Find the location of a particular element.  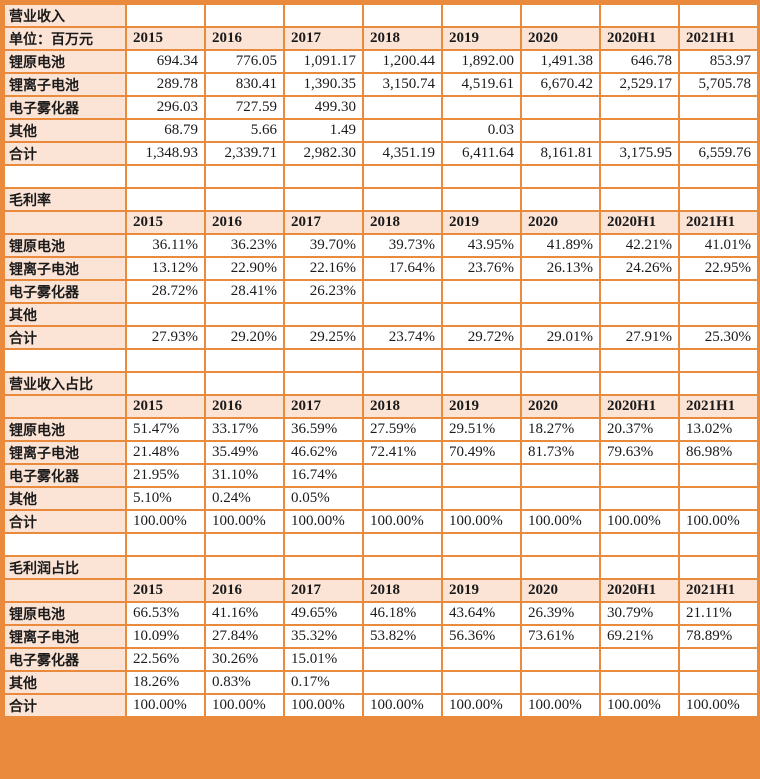

data-cell: 1,200.44 is located at coordinates (402, 61).